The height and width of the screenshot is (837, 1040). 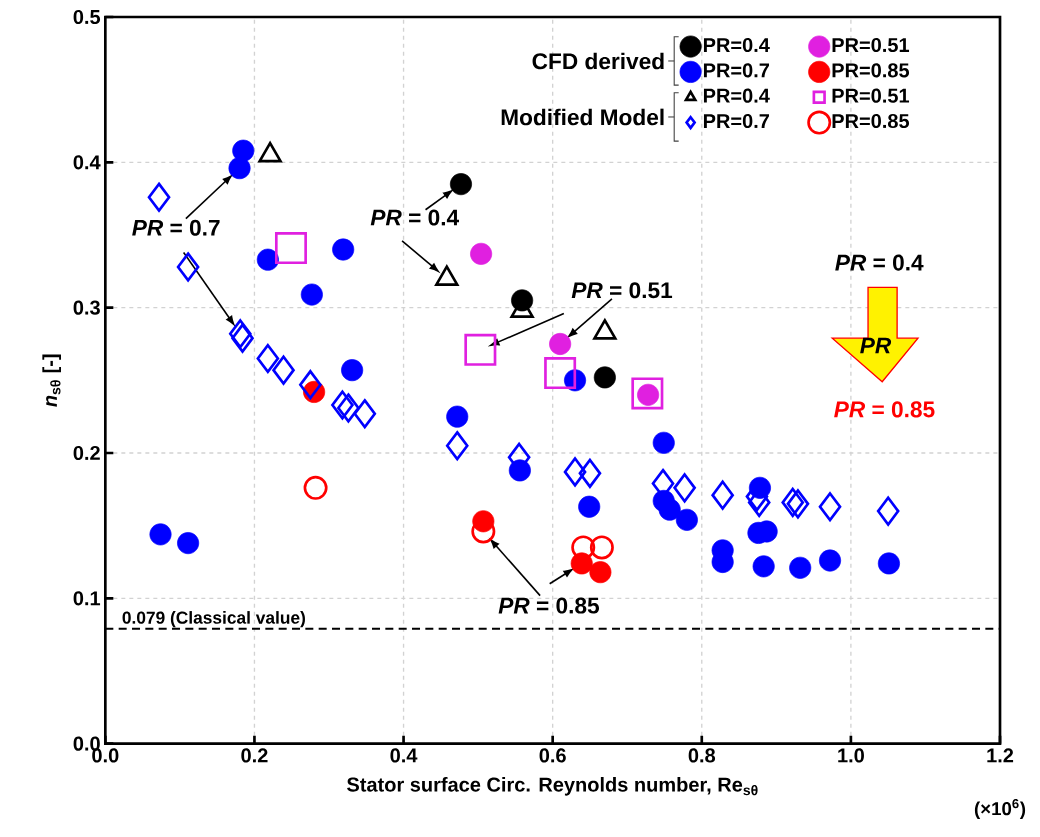 I want to click on y-tick-label: 0.3, so click(x=86, y=307).